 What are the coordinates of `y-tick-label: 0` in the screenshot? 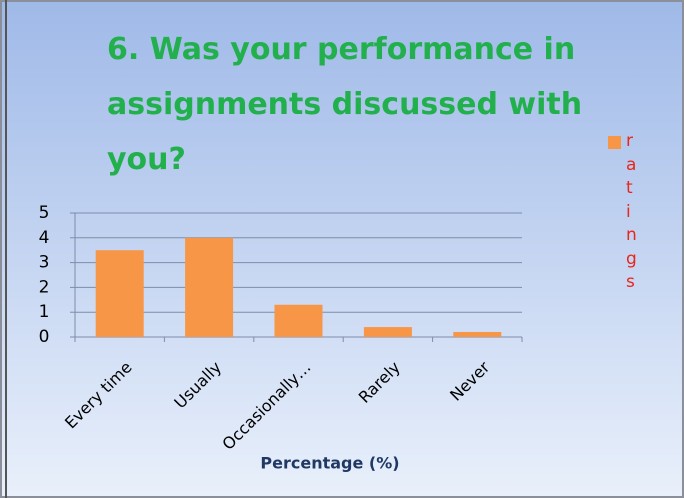 It's located at (44, 337).